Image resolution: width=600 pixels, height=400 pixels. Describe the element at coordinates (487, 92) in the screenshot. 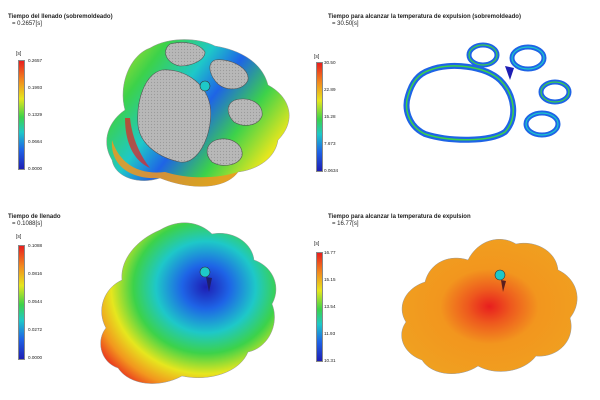

I see `paw-model-overmold-ejection` at that location.